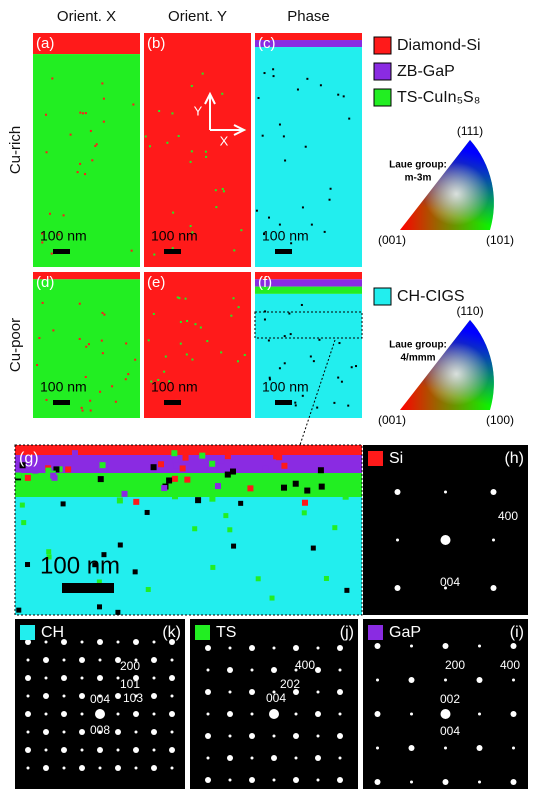  Describe the element at coordinates (382, 45) in the screenshot. I see `legend-swatch` at that location.